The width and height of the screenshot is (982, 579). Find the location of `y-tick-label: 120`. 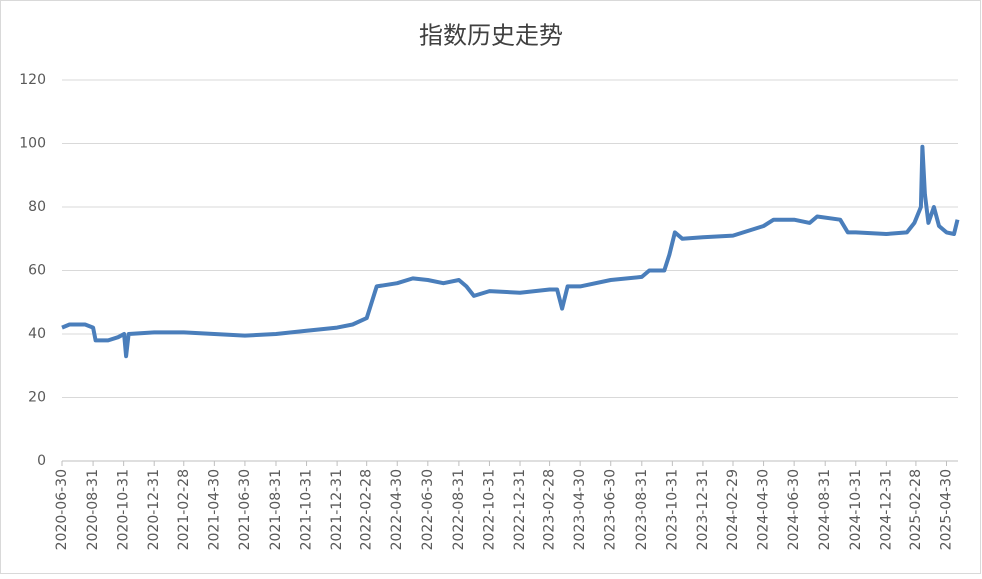

y-tick-label: 120 is located at coordinates (32, 80).